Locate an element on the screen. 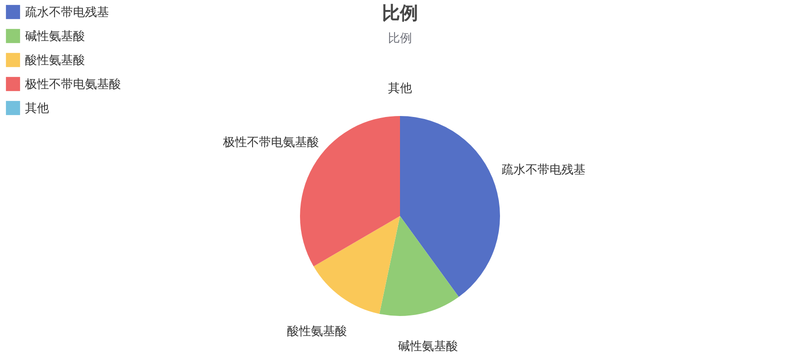 This screenshot has width=800, height=360. slice-label: 疏水不带电残基 is located at coordinates (543, 169).